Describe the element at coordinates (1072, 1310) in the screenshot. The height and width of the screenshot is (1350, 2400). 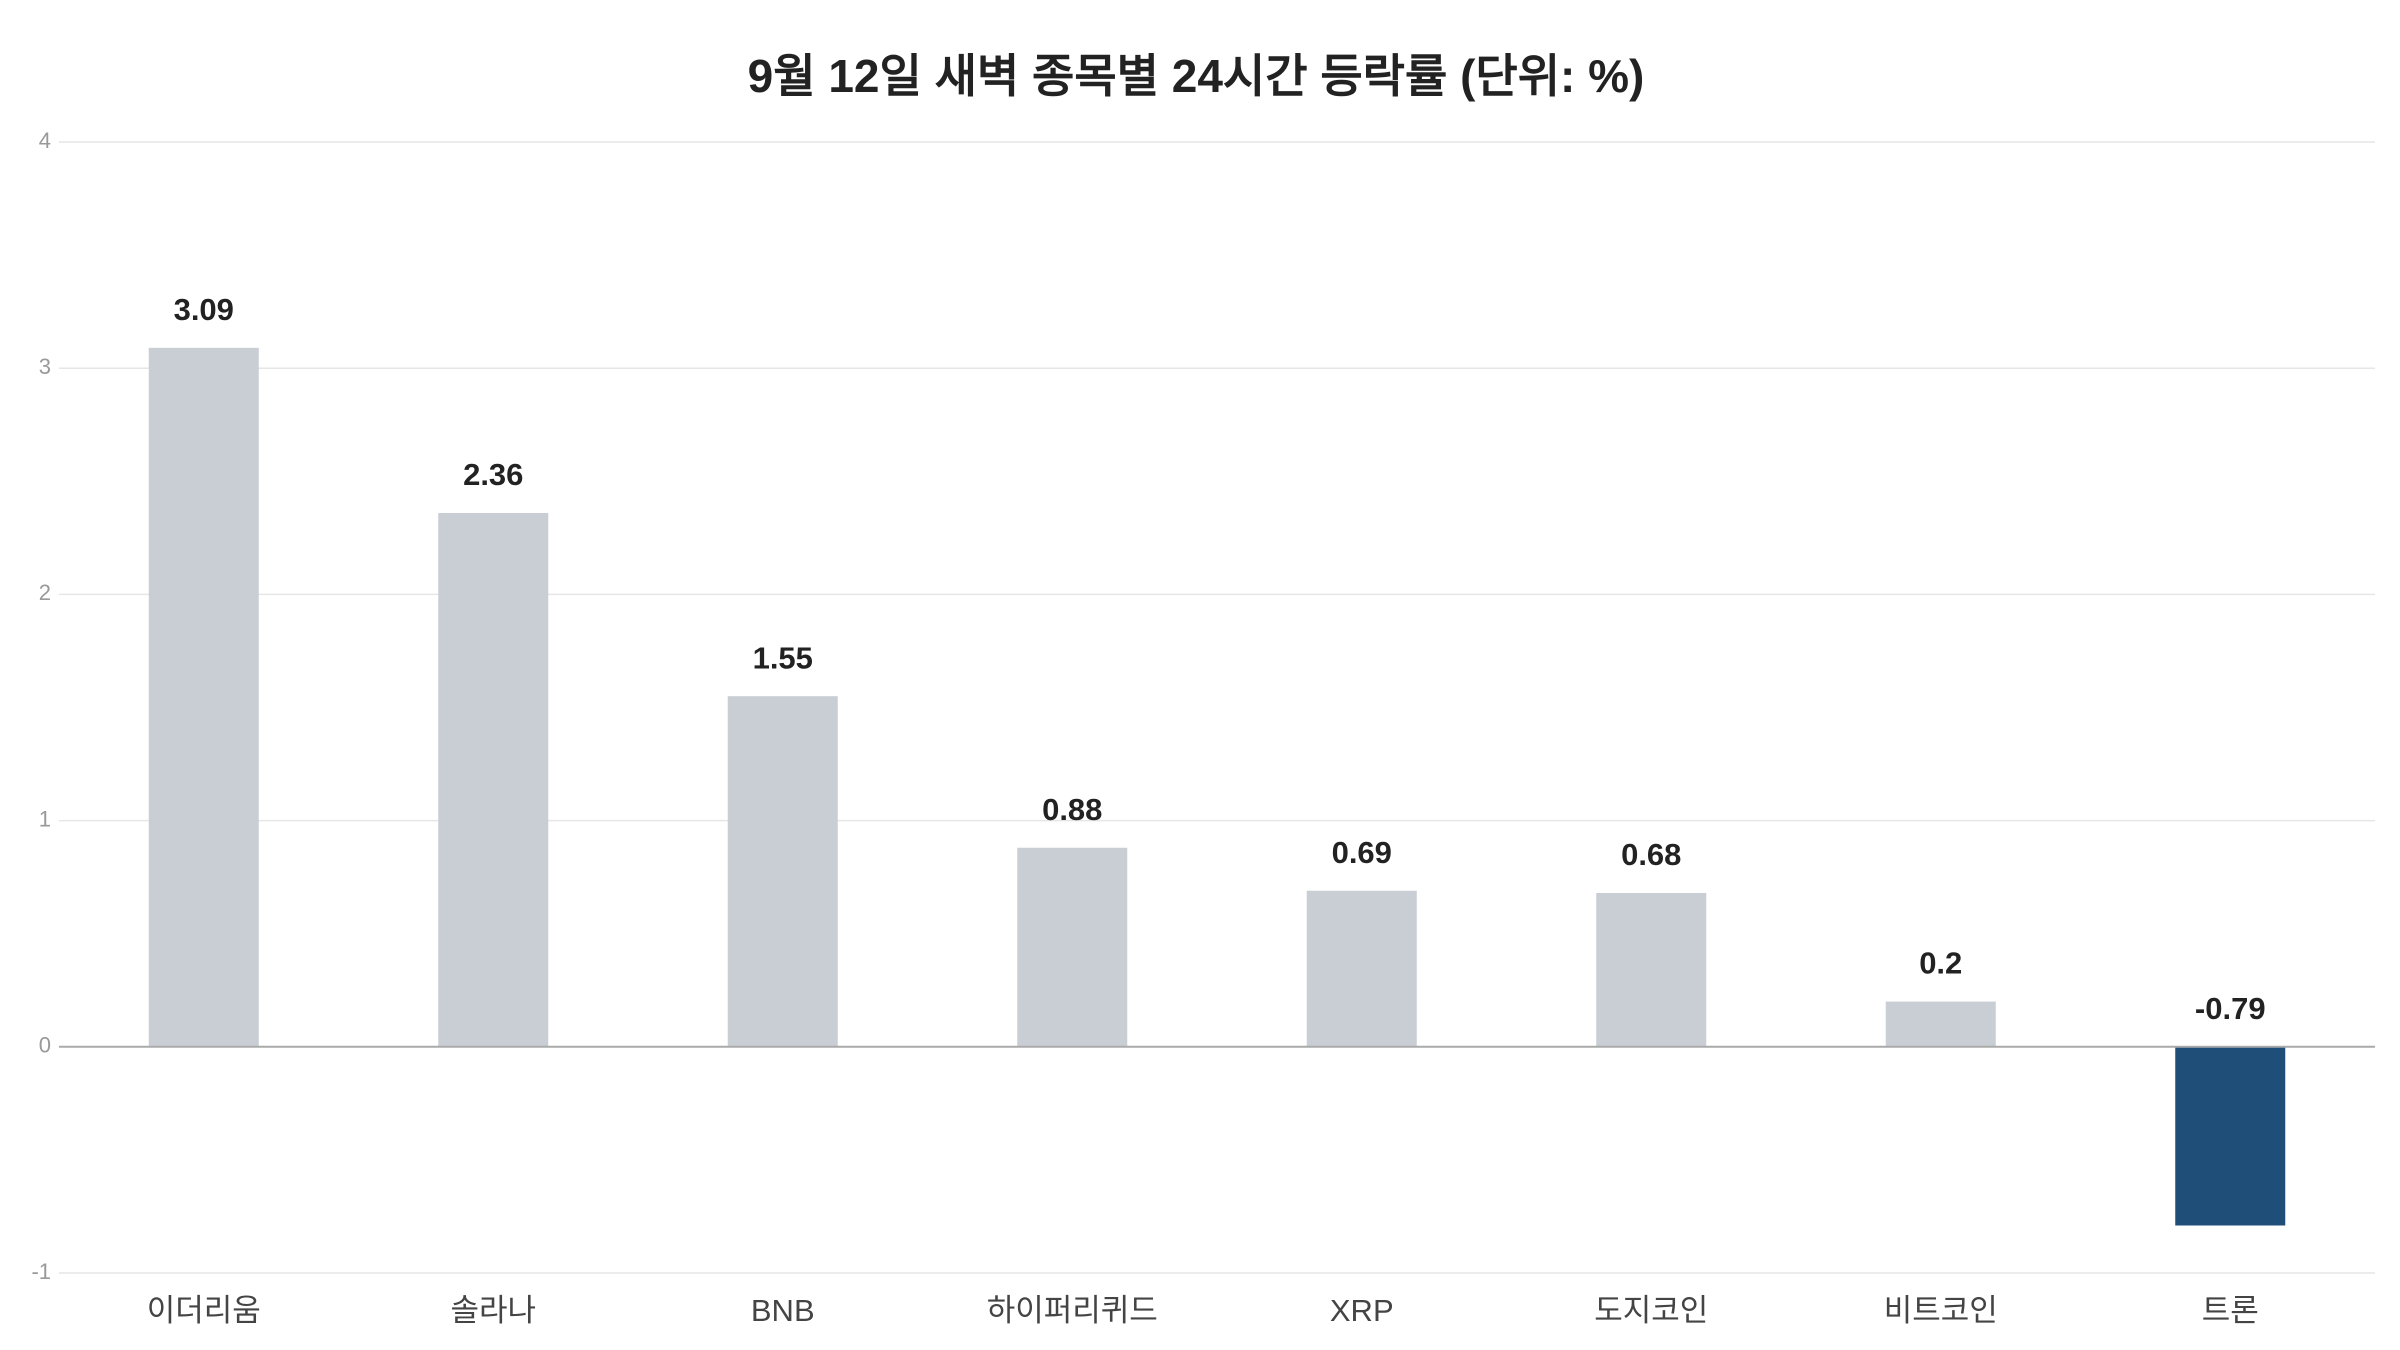
I see `x-tick-label: 하이퍼리퀴드` at that location.